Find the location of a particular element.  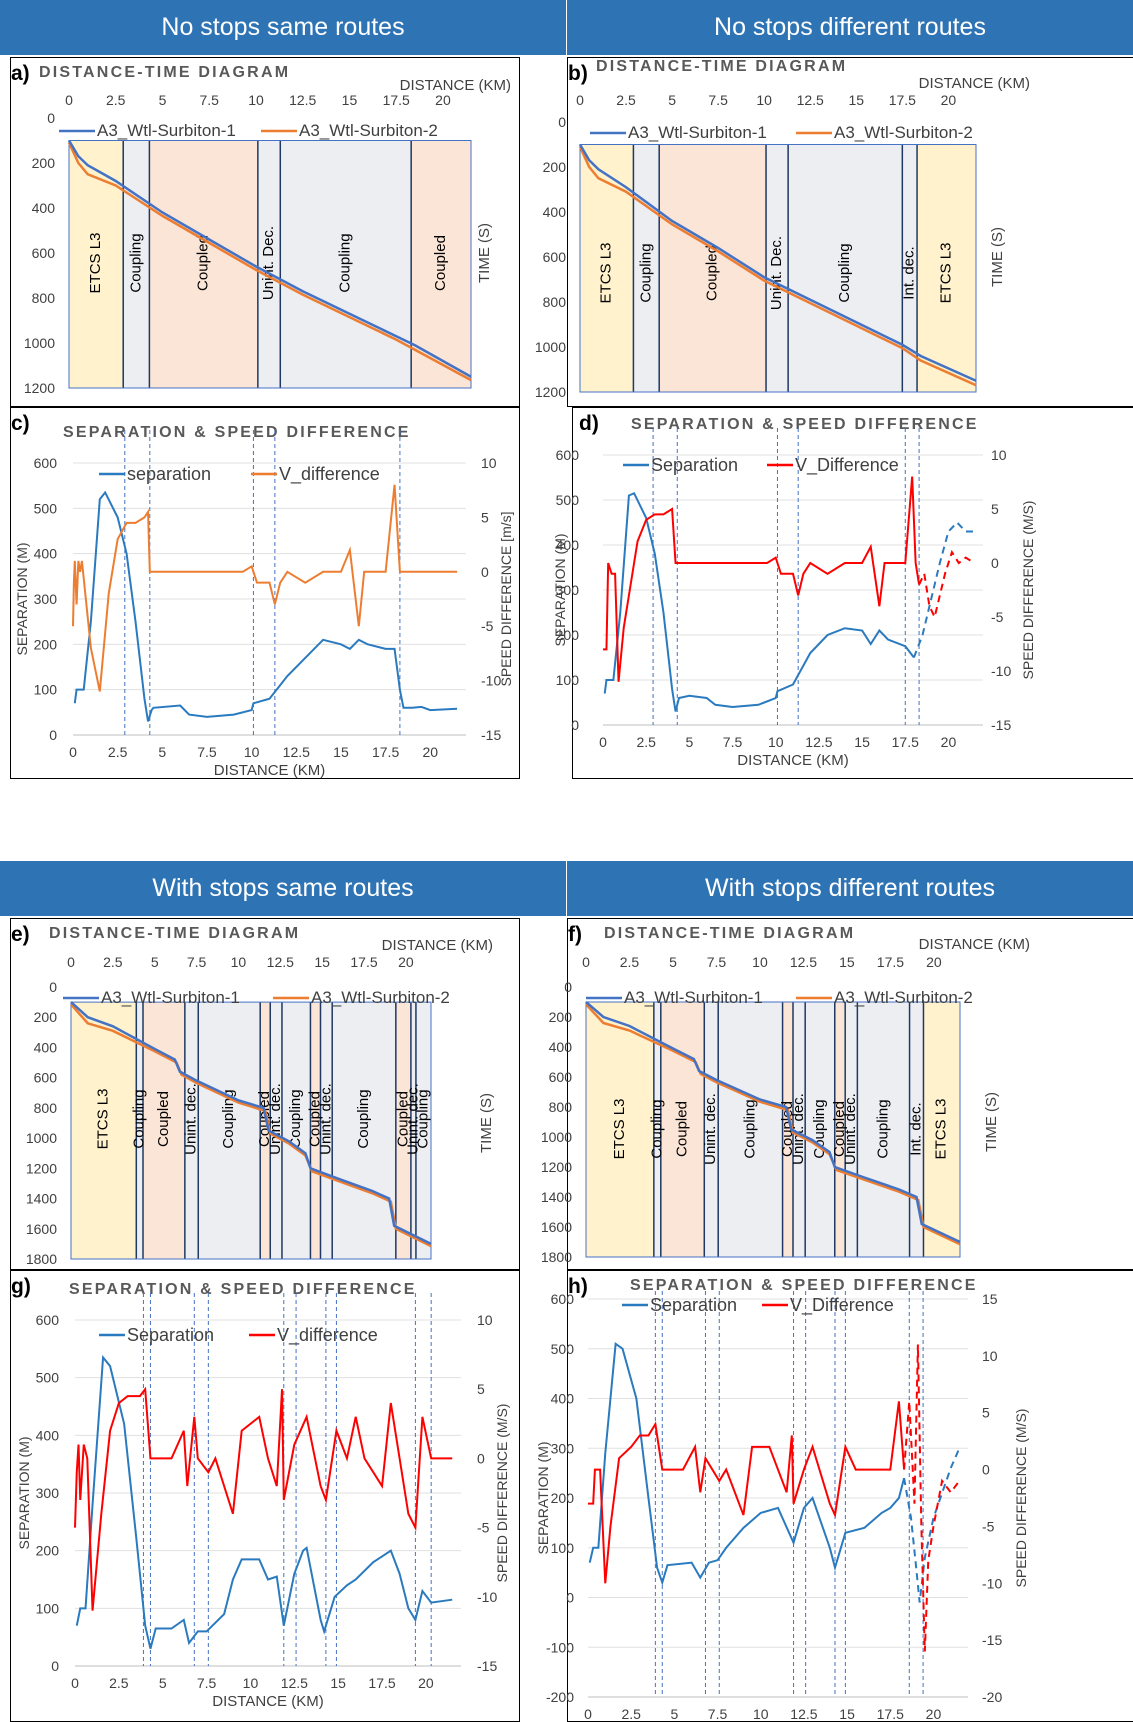

x-axis-label: DISTANCE (KM) is located at coordinates (792, 760).